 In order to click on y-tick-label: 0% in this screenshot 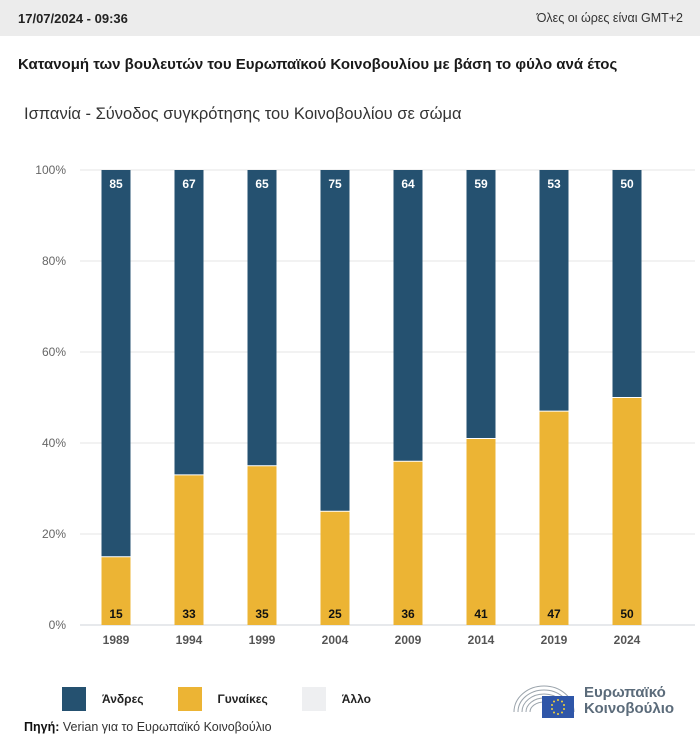, I will do `click(58, 625)`.